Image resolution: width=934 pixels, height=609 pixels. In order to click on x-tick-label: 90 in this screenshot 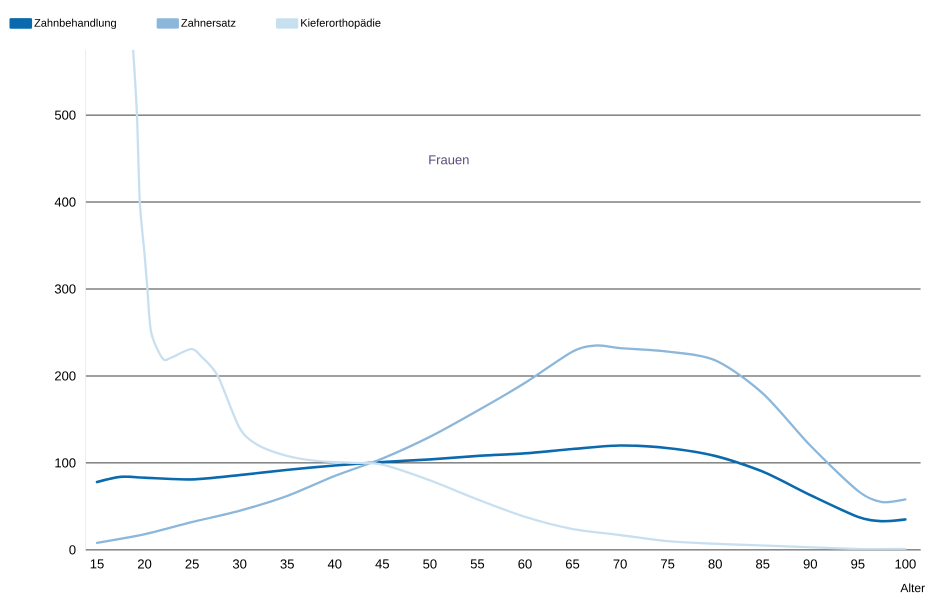, I will do `click(810, 564)`.